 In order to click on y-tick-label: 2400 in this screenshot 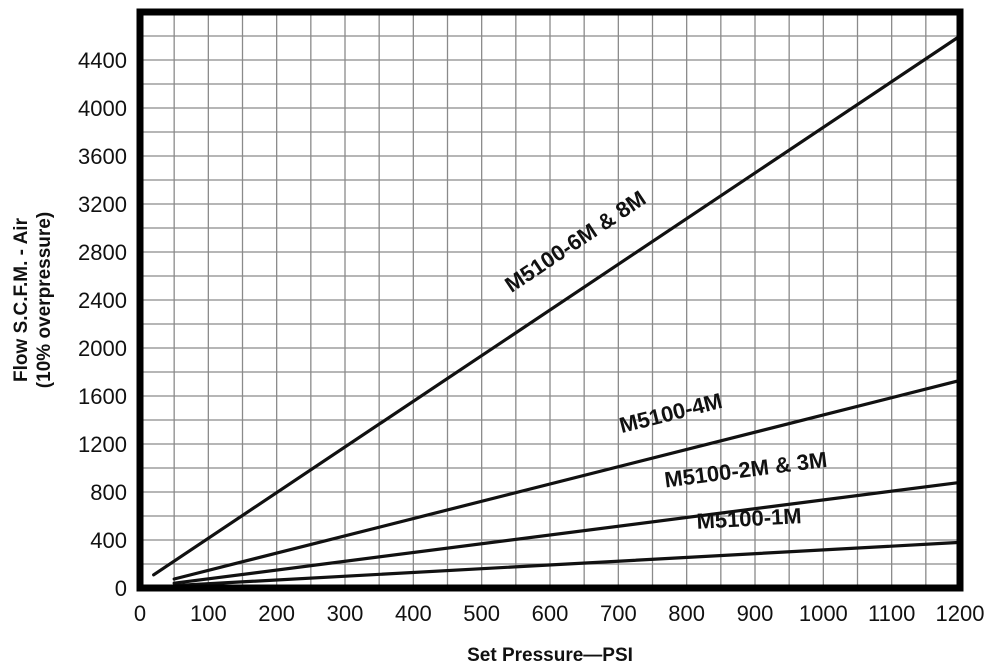, I will do `click(102, 300)`.